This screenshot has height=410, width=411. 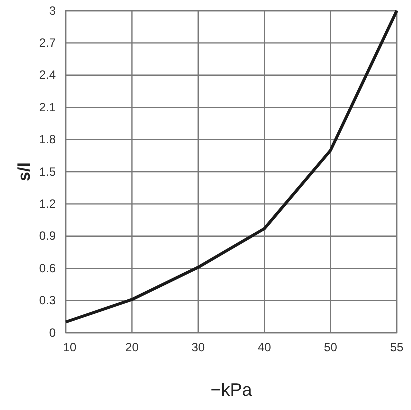 I want to click on y-tick-label: 2.1, so click(x=47, y=107).